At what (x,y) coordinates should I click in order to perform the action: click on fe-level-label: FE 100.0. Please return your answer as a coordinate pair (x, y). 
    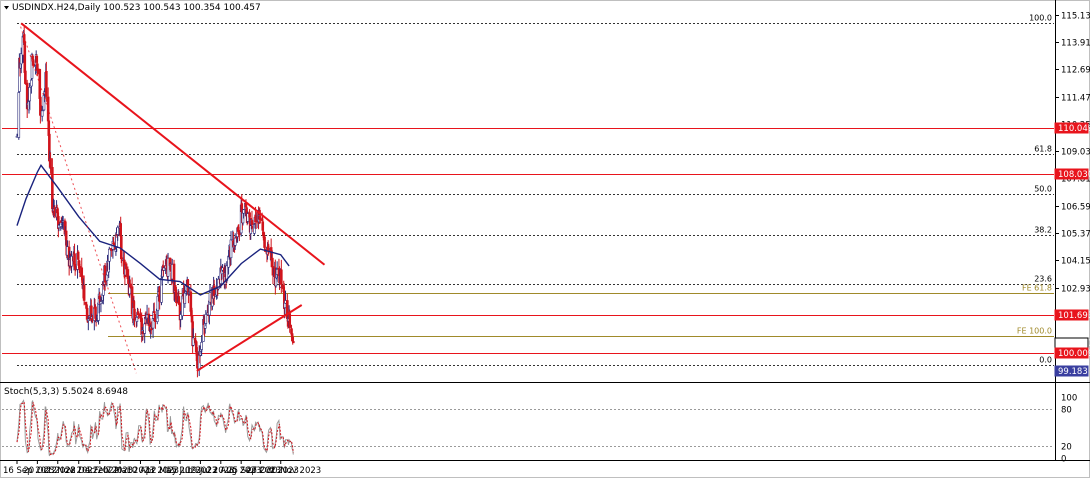
    Looking at the image, I should click on (1034, 331).